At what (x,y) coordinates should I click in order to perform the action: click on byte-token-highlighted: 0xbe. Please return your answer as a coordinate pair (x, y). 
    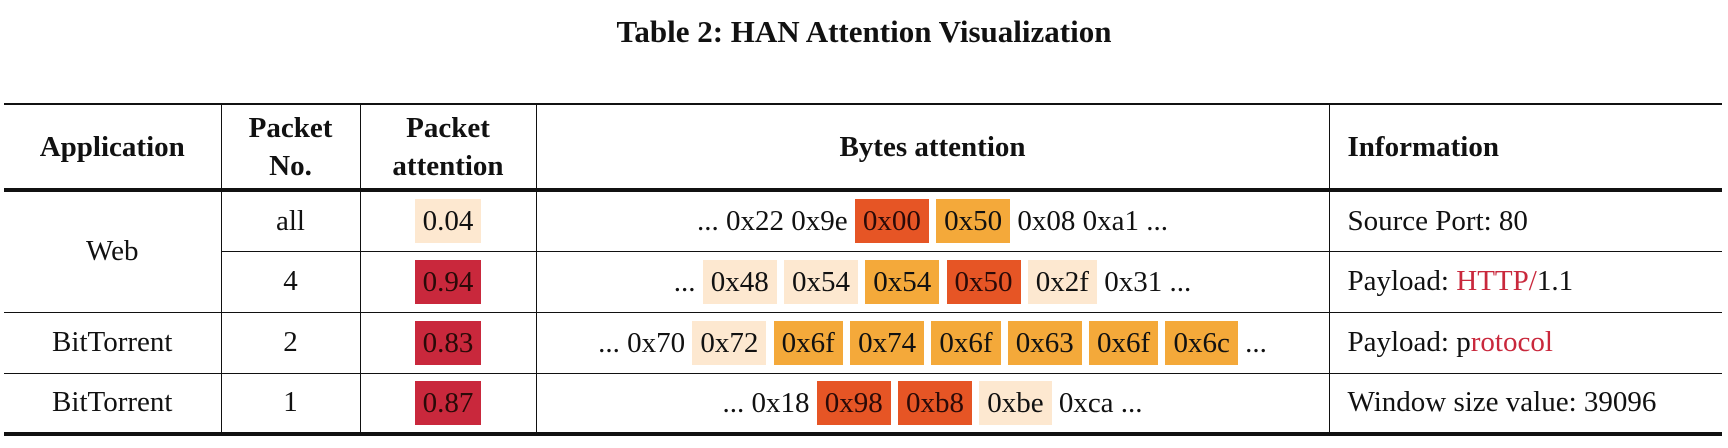
    Looking at the image, I should click on (1015, 402).